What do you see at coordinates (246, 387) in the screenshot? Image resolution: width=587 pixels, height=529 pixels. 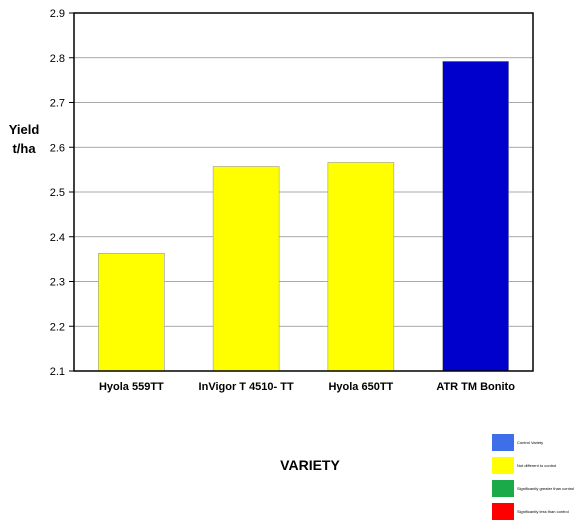 I see `x-tick-label: InVigor T 4510- TT` at bounding box center [246, 387].